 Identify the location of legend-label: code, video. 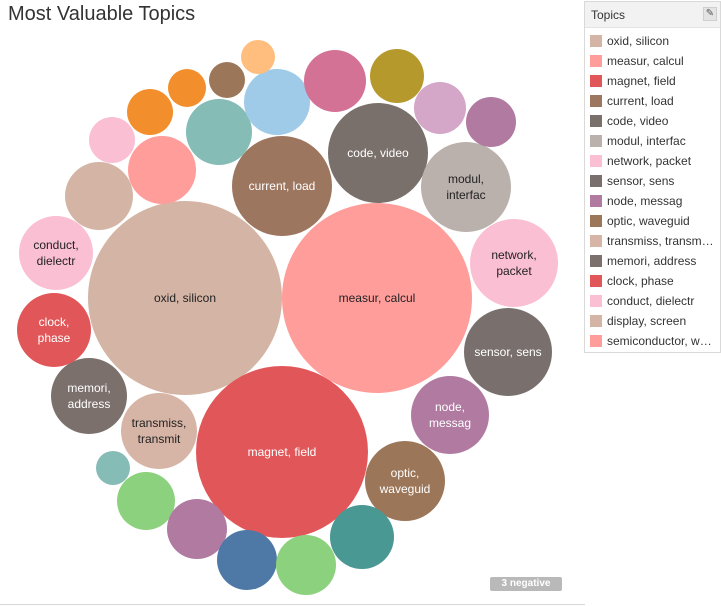
(638, 121).